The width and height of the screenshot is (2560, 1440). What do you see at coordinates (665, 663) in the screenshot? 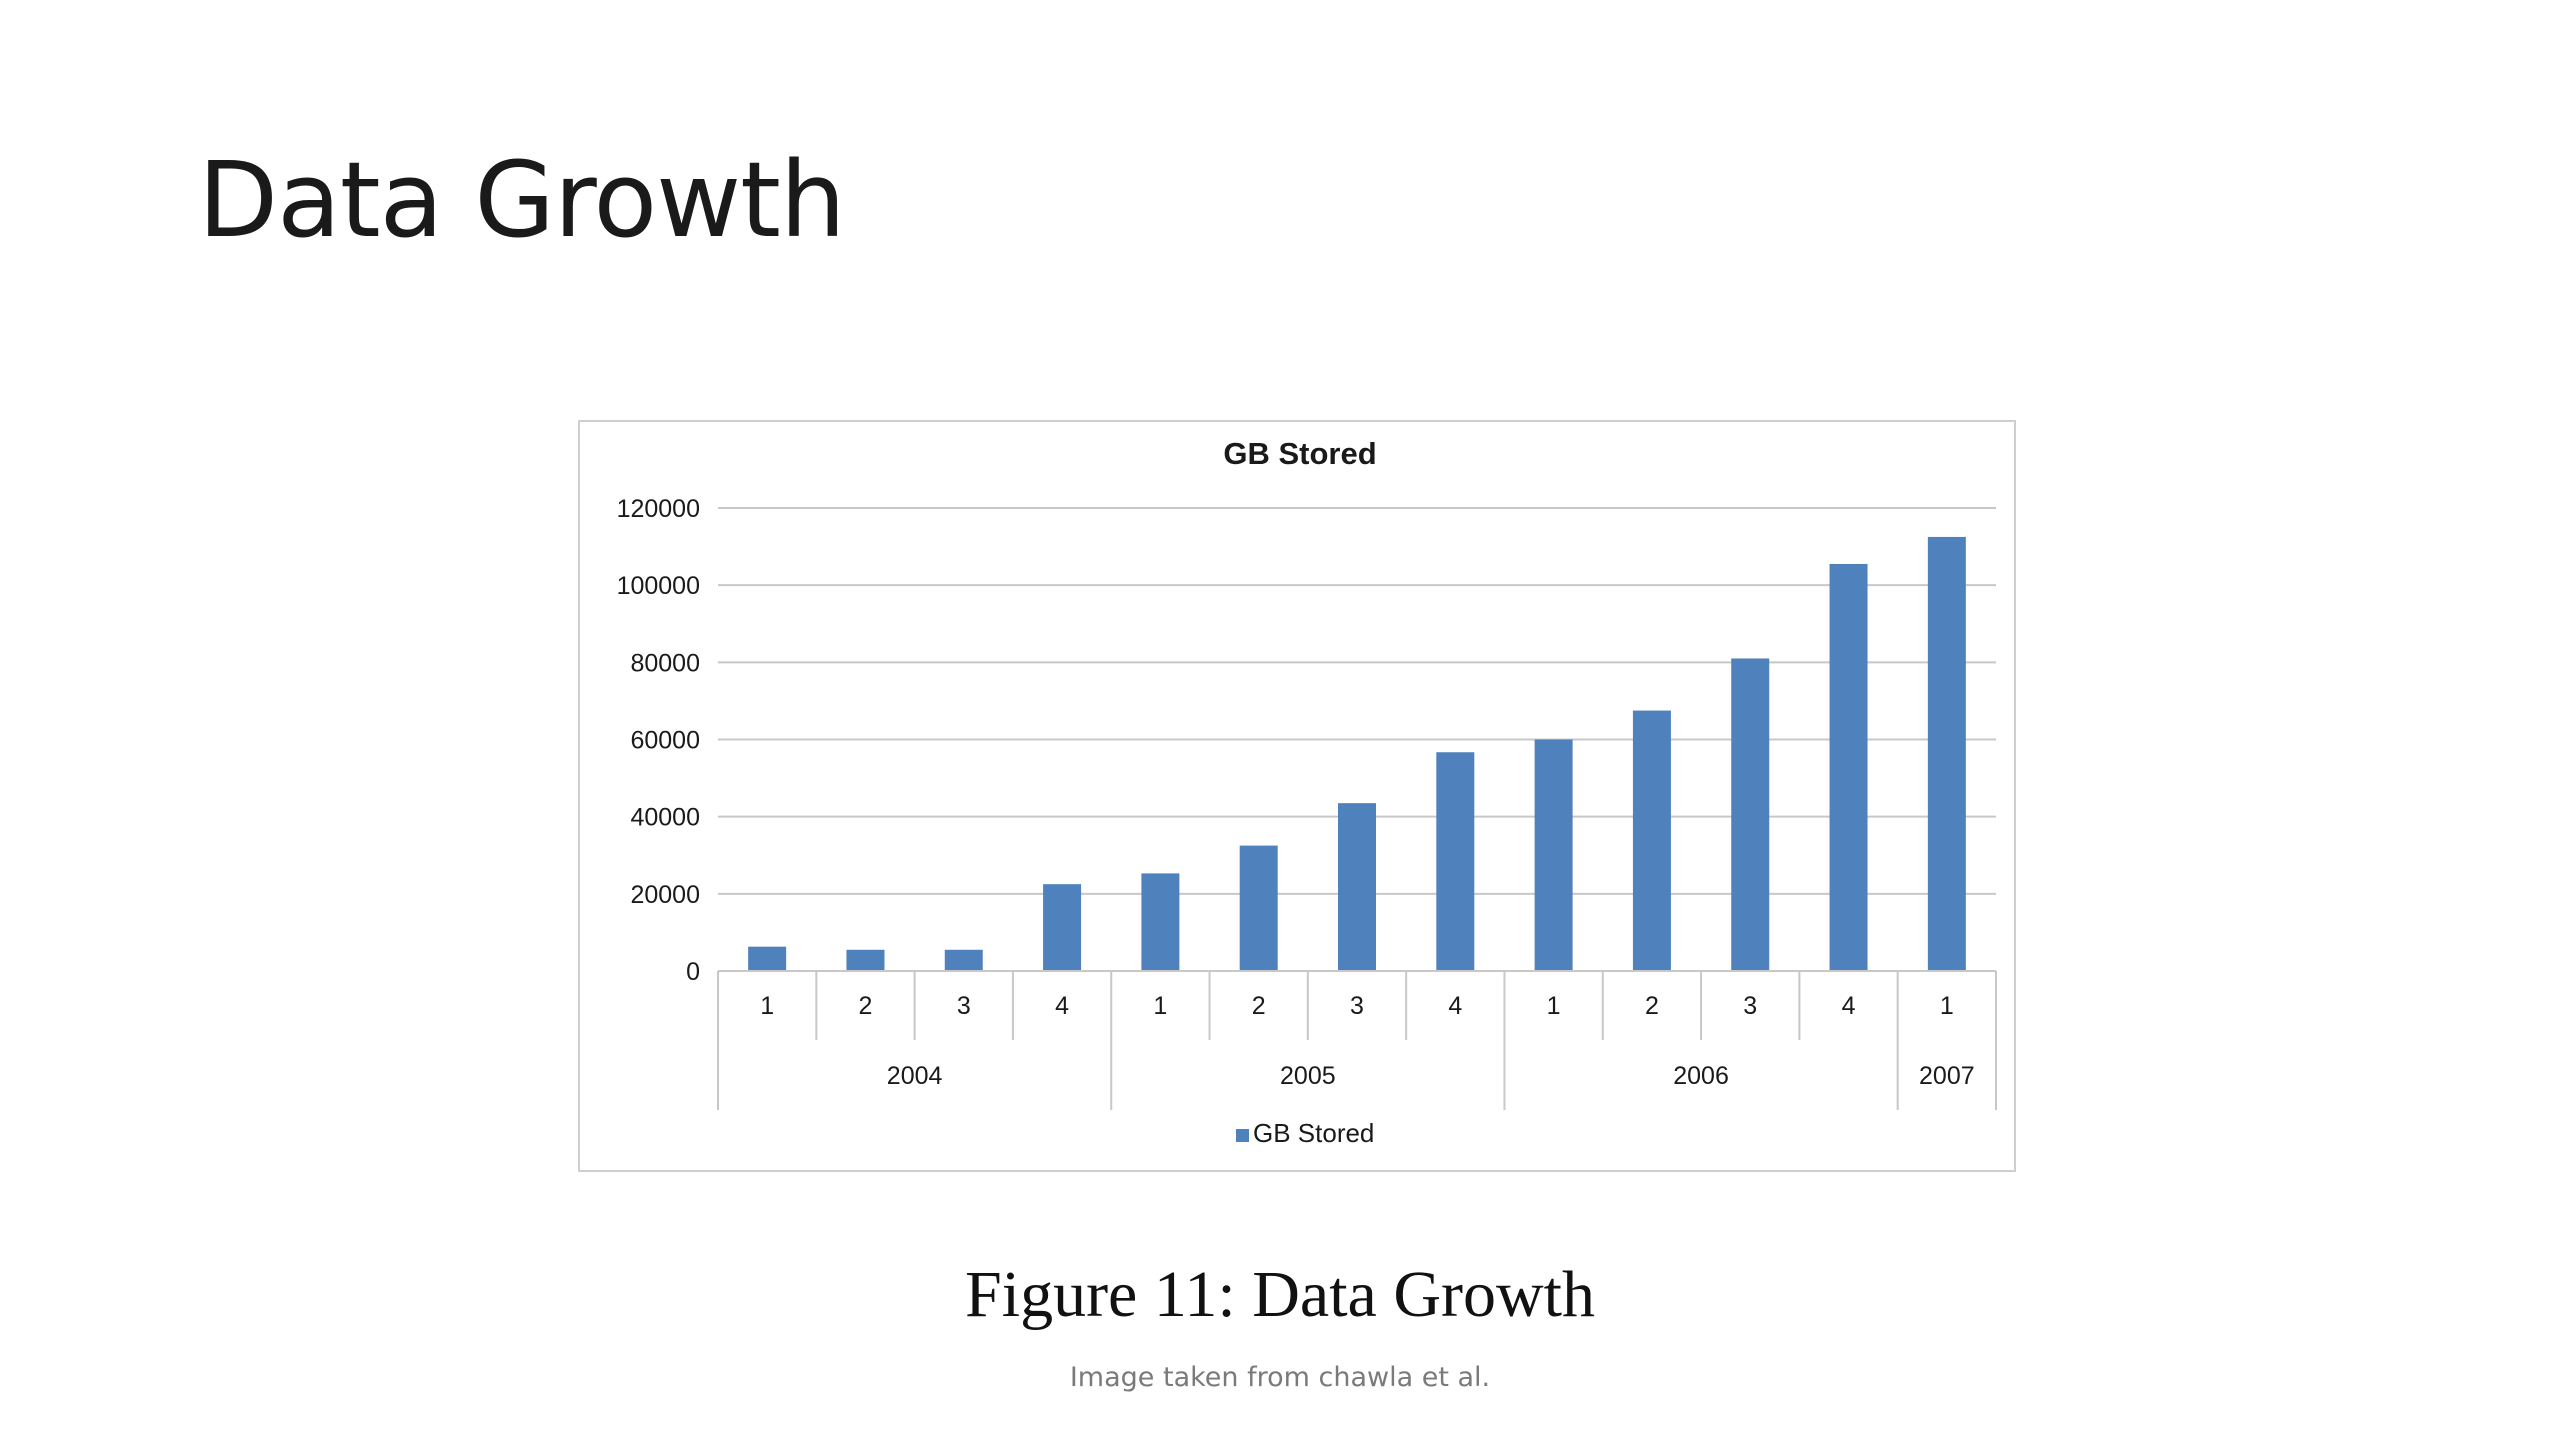
I see `y-tick-label: 80000` at bounding box center [665, 663].